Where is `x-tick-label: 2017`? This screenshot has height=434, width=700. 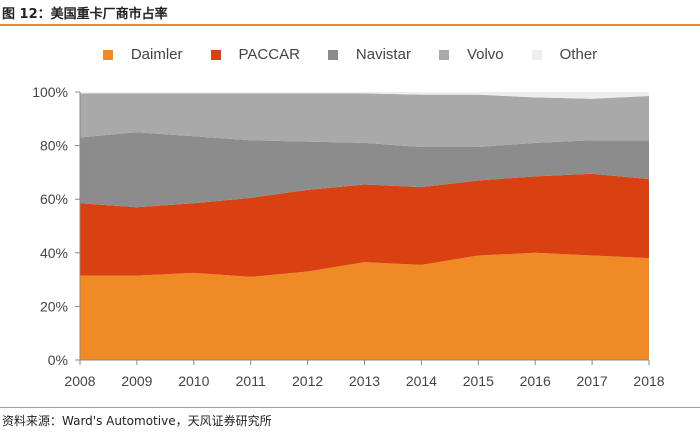
x-tick-label: 2017 is located at coordinates (592, 381).